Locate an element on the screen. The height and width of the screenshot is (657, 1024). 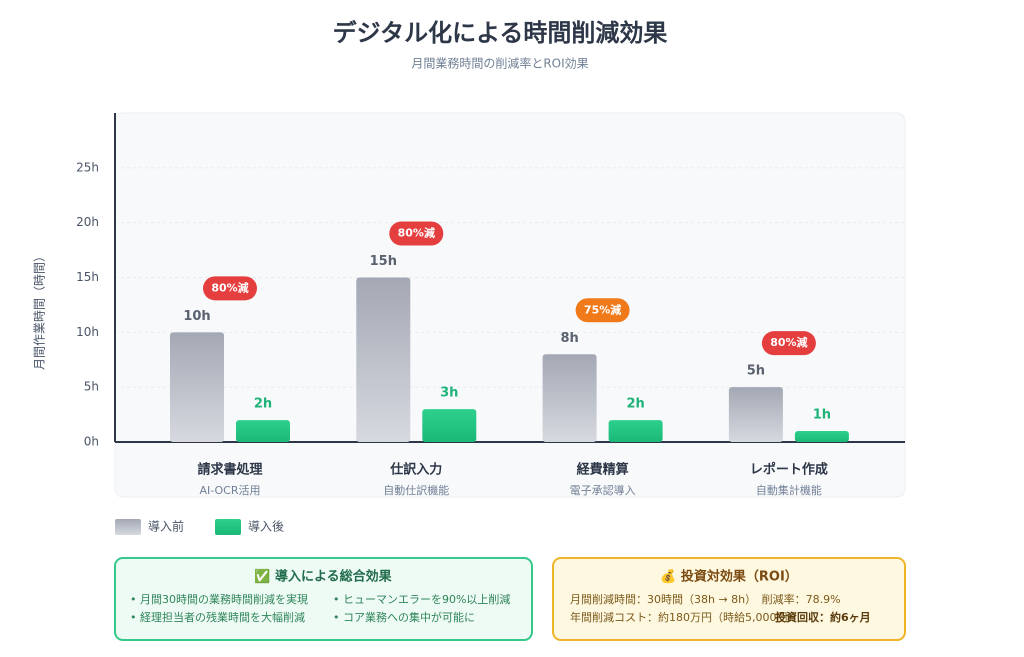
title: デジタル化による時間削減効果 is located at coordinates (500, 33).